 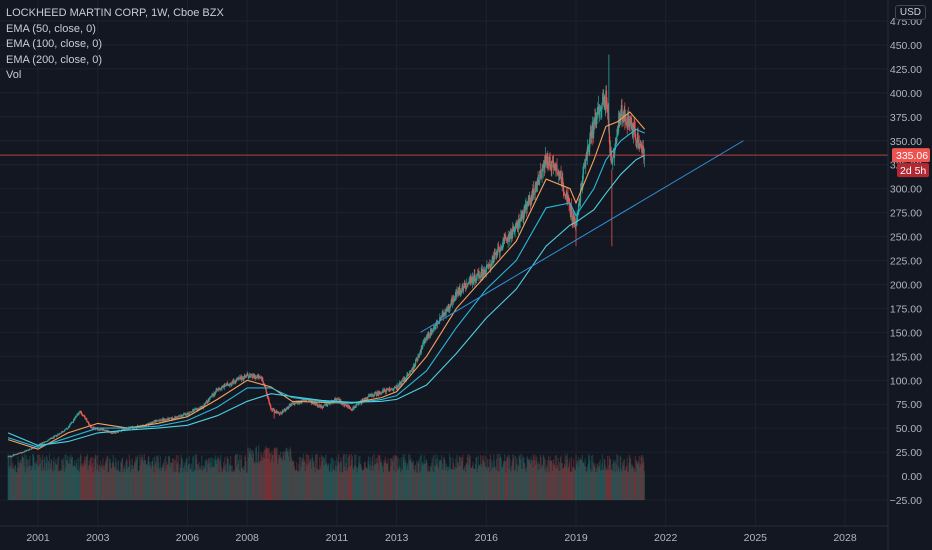 I want to click on legend-ema50: EMA (50, close, 0), so click(x=51, y=28).